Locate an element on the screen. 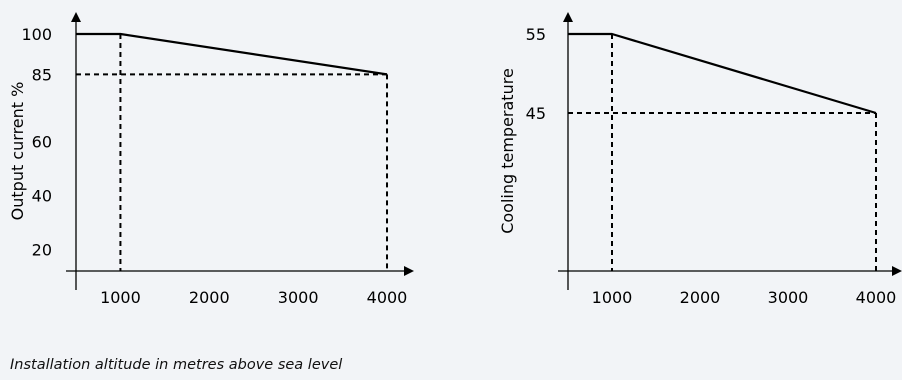  y-axis-label: Output current % is located at coordinates (17, 151).